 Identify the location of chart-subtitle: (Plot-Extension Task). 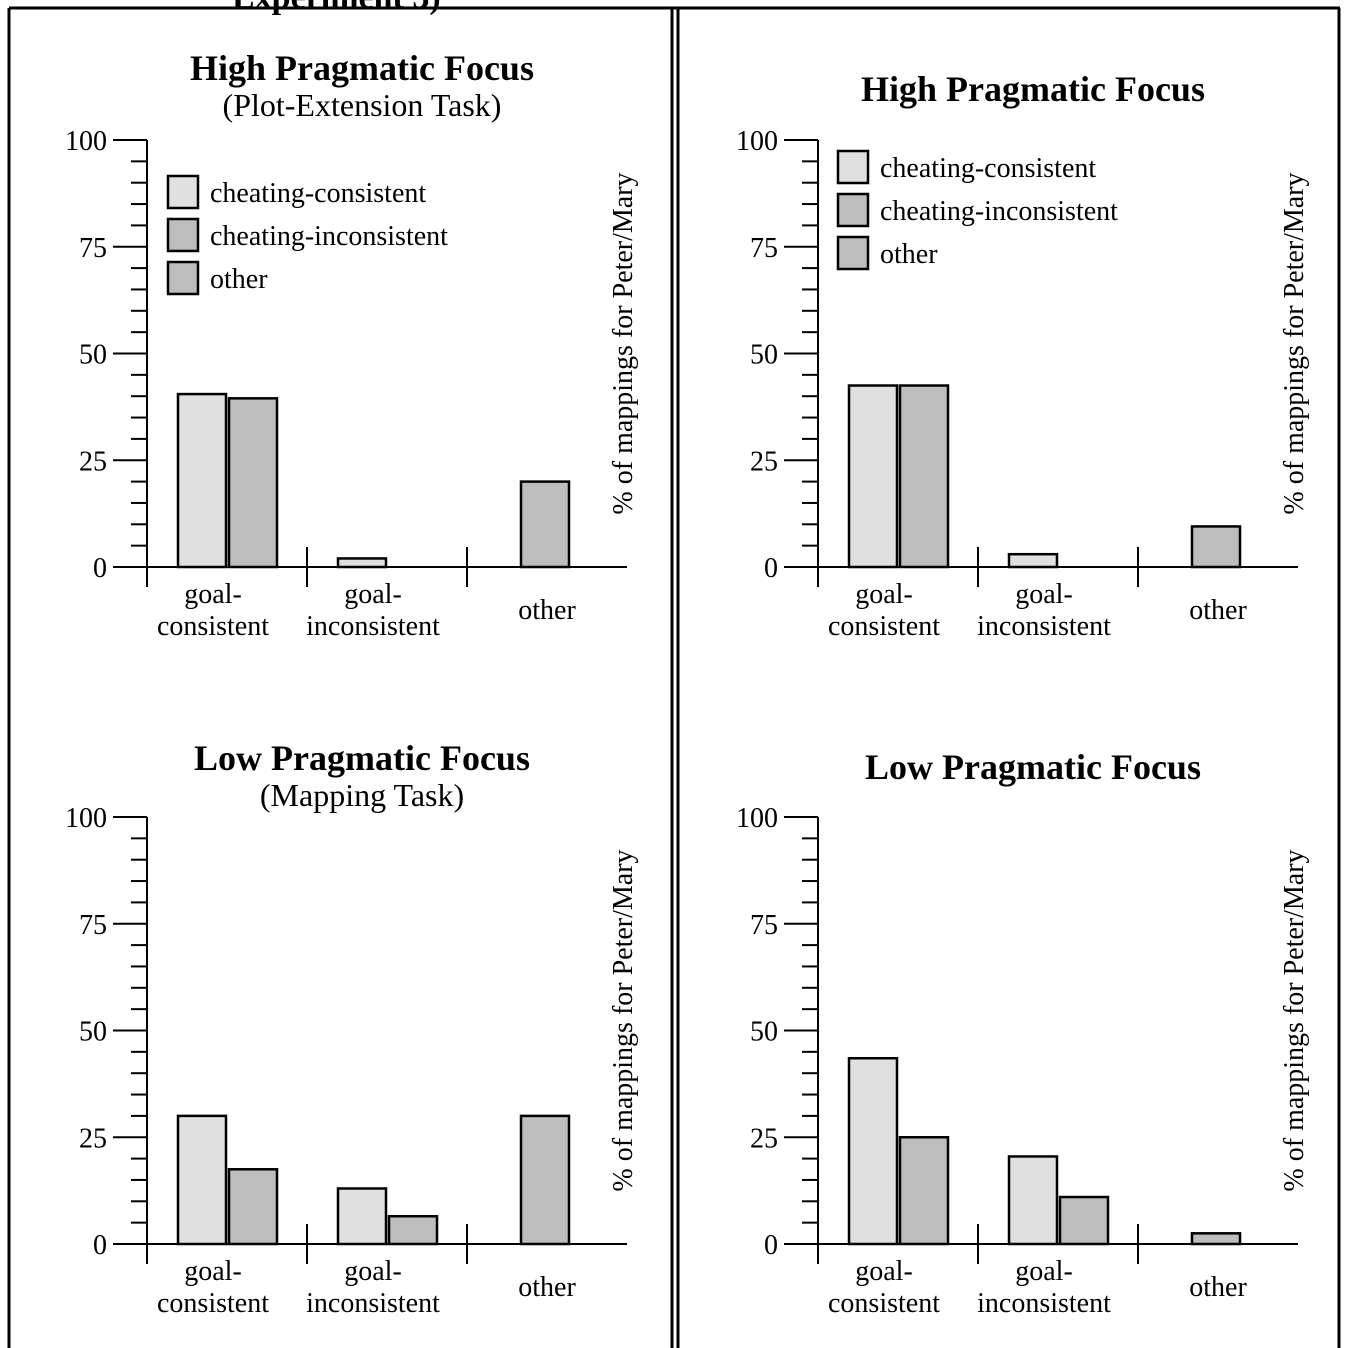
(362, 105).